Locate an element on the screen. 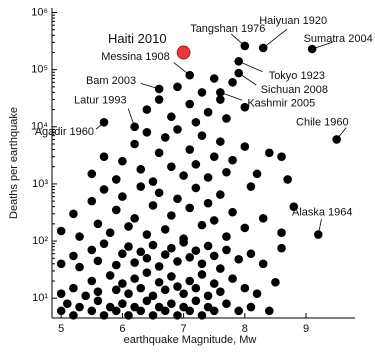  y-tick-label: 10⁴ is located at coordinates (39, 127).